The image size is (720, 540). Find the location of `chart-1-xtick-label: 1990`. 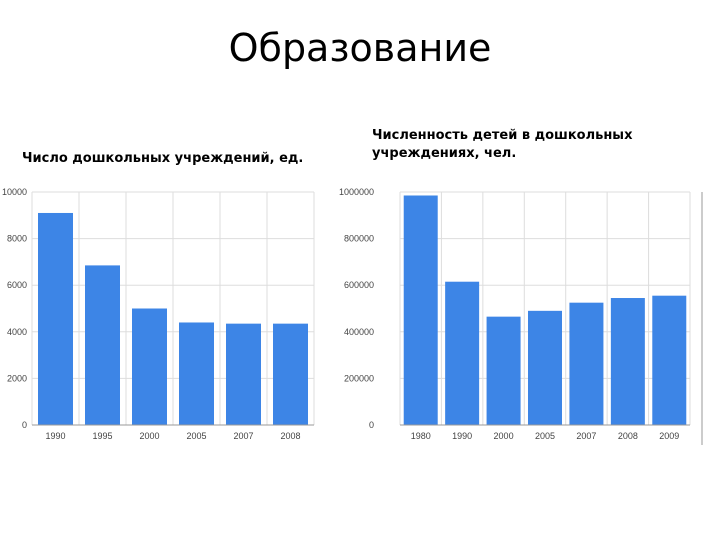

chart-1-xtick-label: 1990 is located at coordinates (55, 436).